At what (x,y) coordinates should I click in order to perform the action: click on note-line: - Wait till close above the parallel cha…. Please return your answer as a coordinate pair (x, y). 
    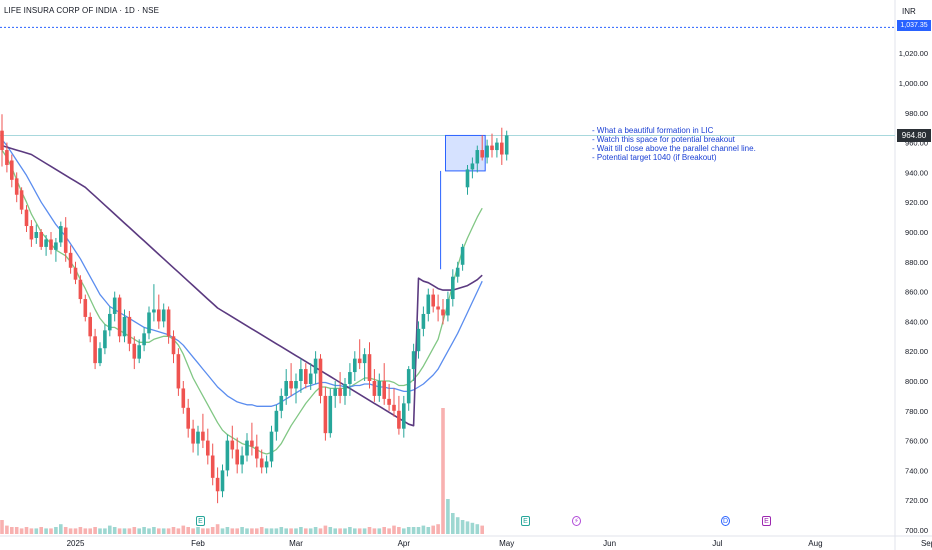
    Looking at the image, I should click on (674, 148).